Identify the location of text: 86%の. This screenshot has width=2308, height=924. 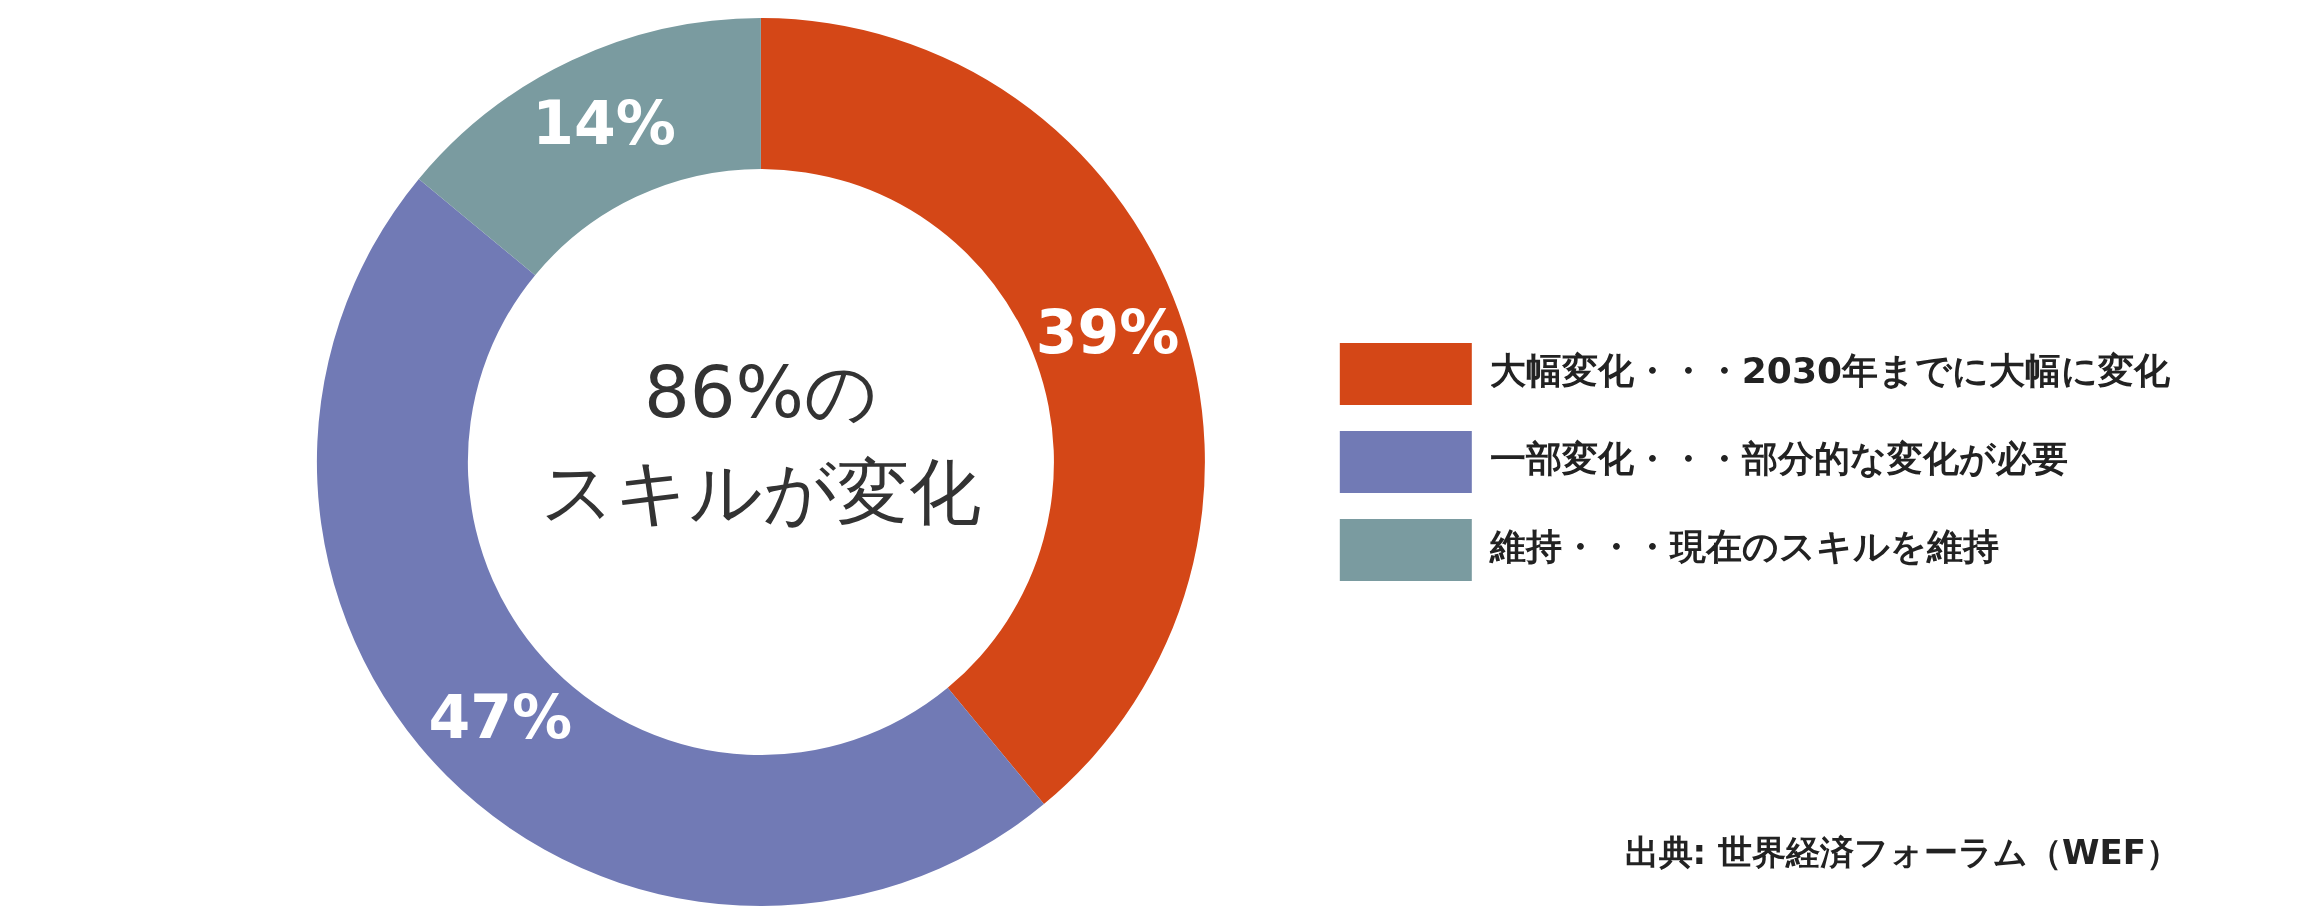
(760, 392).